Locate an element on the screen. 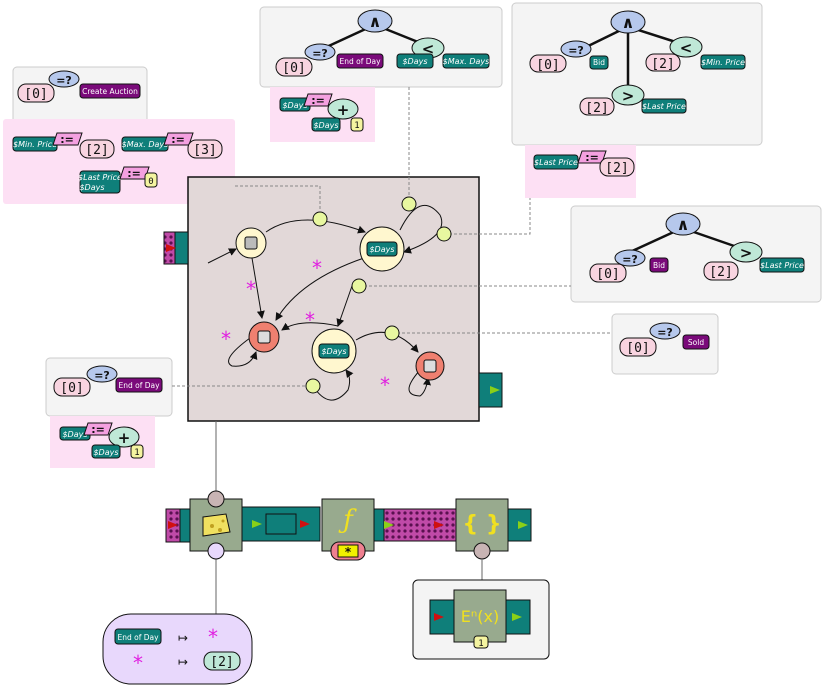 The width and height of the screenshot is (824, 687). trigger-box-sold: [0] =? Sold is located at coordinates (665, 344).